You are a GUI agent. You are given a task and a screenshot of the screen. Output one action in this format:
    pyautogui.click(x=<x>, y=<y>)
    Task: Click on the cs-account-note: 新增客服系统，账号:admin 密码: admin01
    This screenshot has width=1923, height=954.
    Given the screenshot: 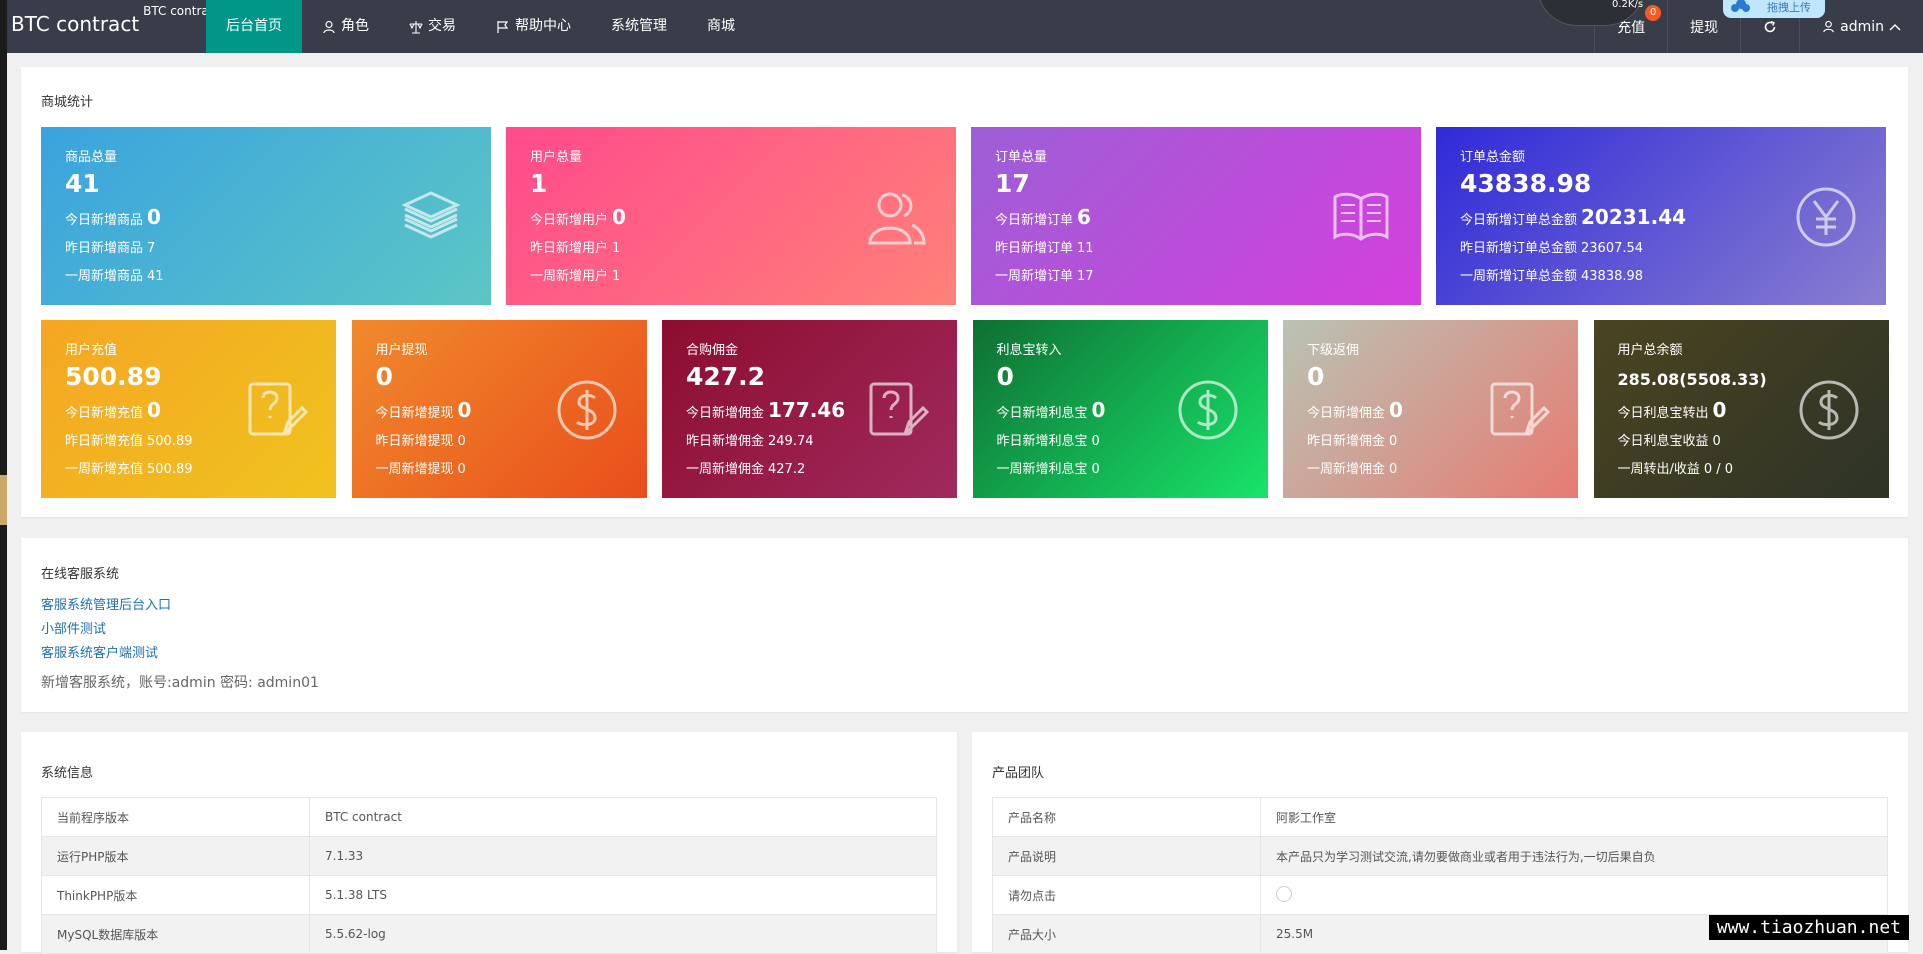 What is the action you would take?
    pyautogui.click(x=180, y=683)
    